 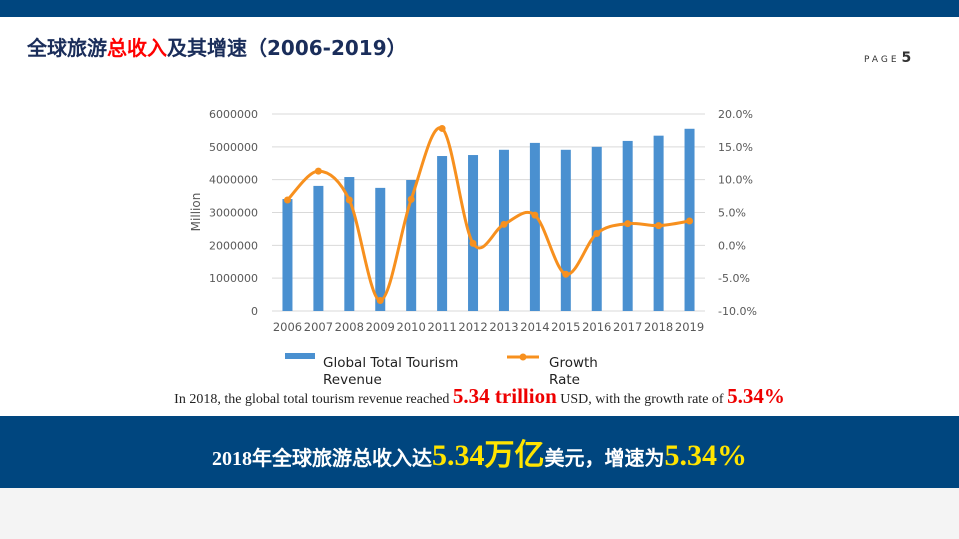 What do you see at coordinates (390, 363) in the screenshot?
I see `legend-label: Global Total Tourism` at bounding box center [390, 363].